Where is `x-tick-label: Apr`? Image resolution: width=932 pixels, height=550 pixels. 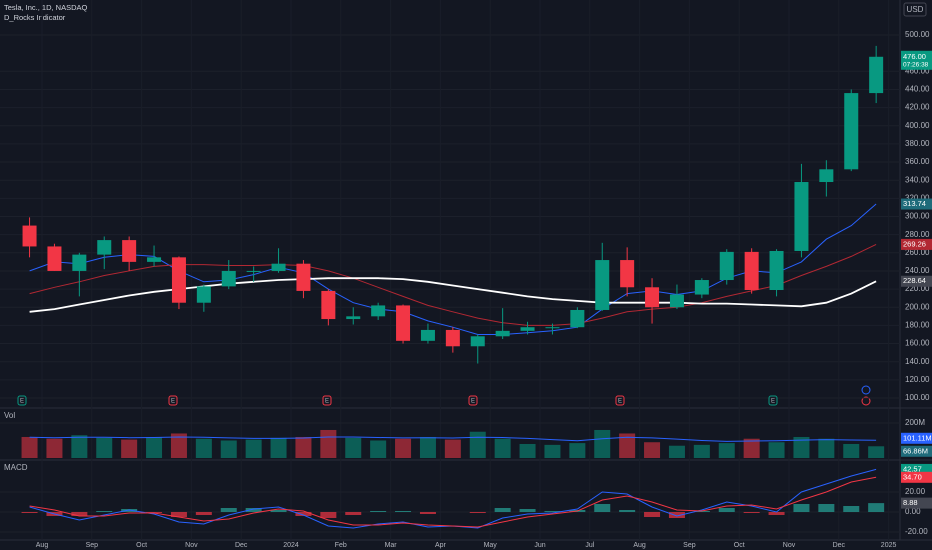 x-tick-label: Apr is located at coordinates (441, 545).